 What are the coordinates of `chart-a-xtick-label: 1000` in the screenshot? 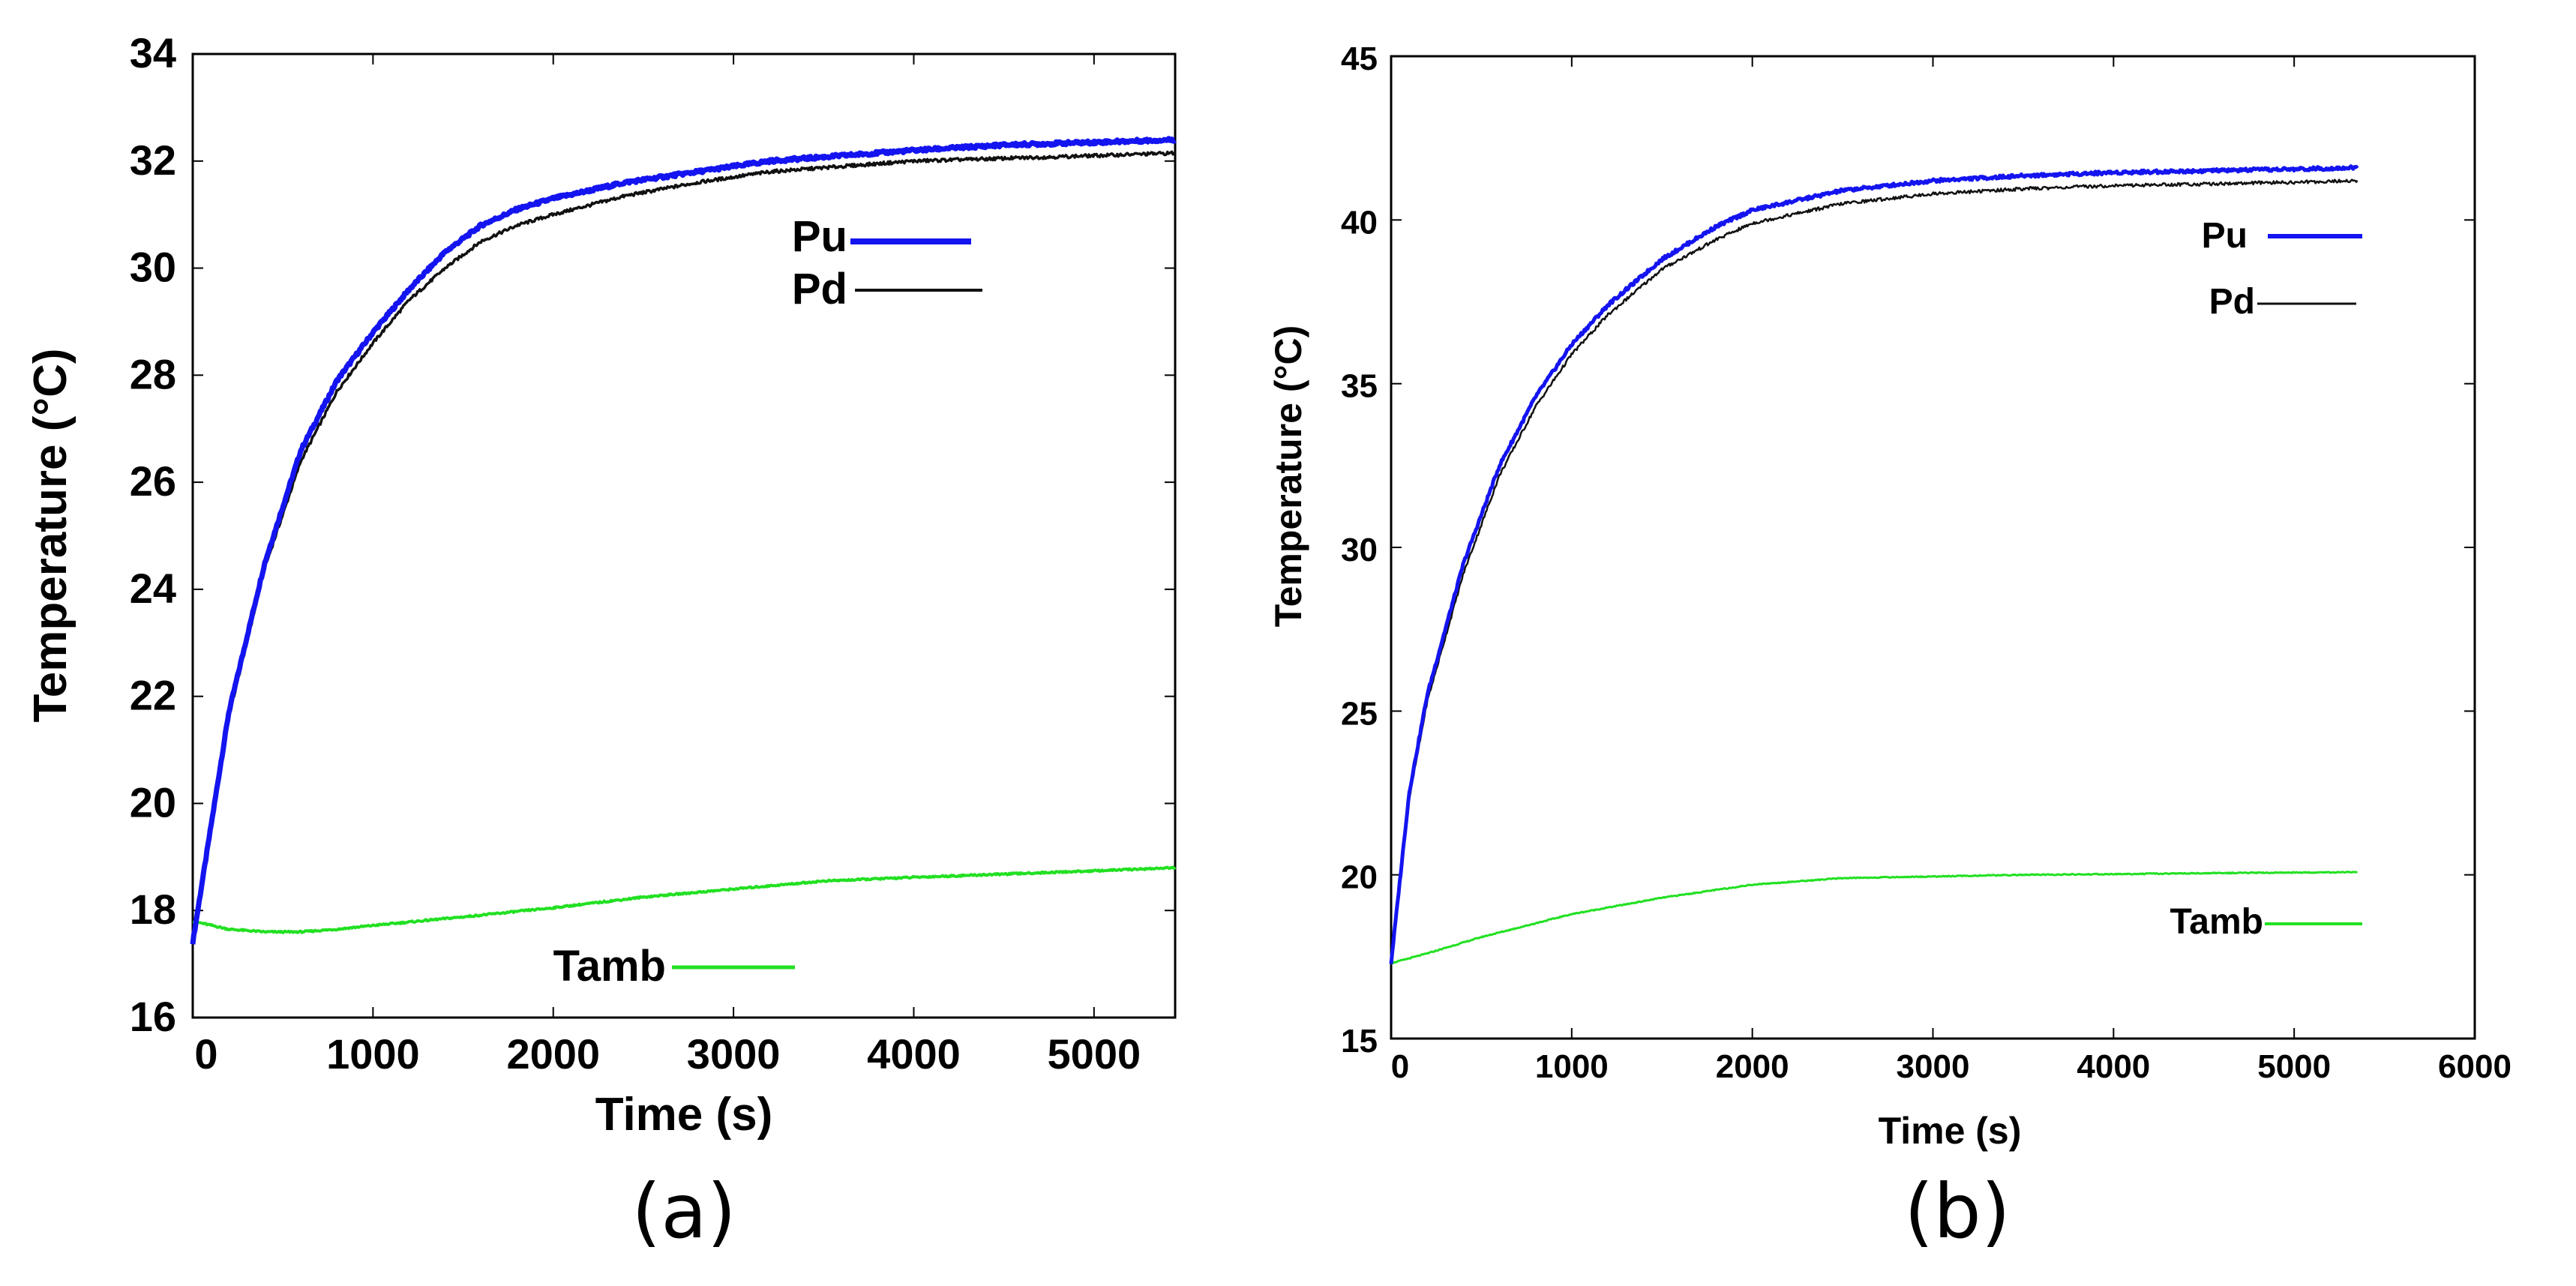 It's located at (373, 1054).